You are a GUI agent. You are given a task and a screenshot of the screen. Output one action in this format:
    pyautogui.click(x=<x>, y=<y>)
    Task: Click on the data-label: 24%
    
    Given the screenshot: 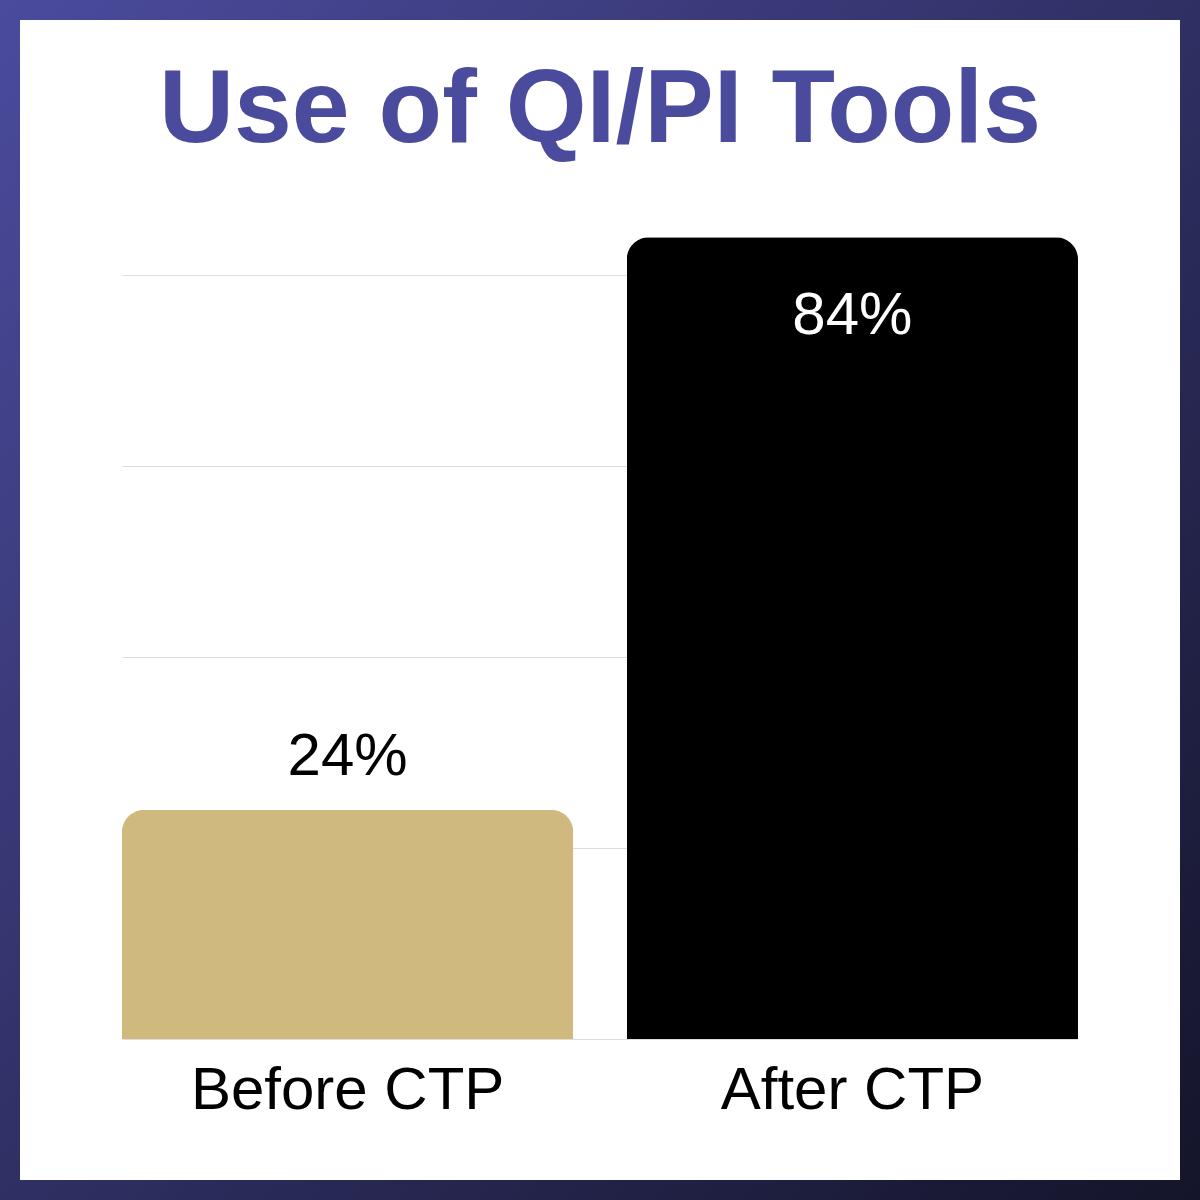 What is the action you would take?
    pyautogui.click(x=347, y=754)
    